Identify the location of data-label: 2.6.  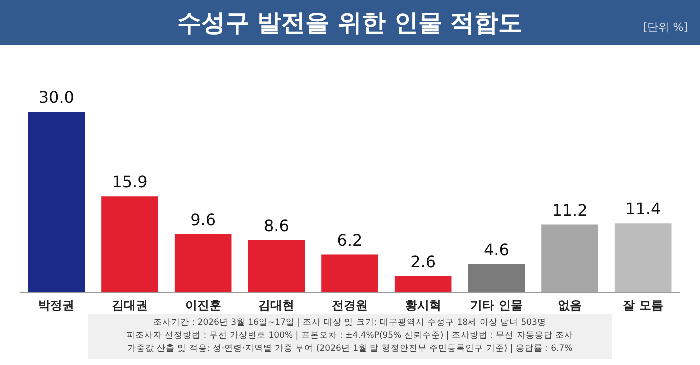
(423, 262).